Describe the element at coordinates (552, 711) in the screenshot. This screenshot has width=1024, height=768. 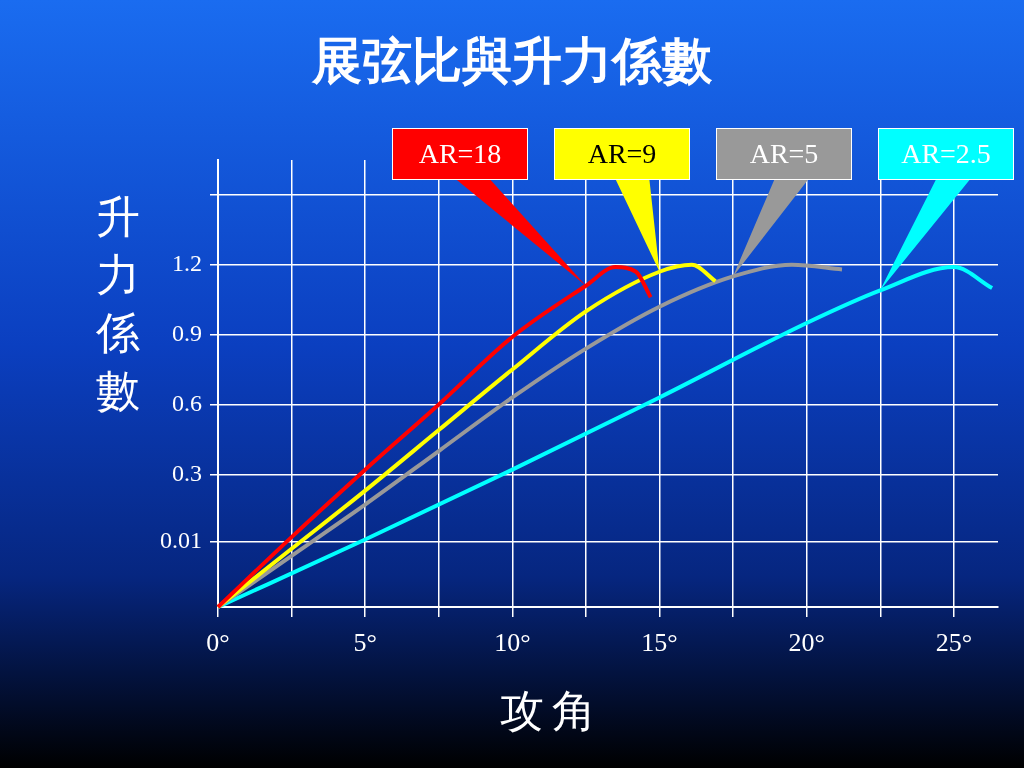
I see `x-axis-title: 攻角` at that location.